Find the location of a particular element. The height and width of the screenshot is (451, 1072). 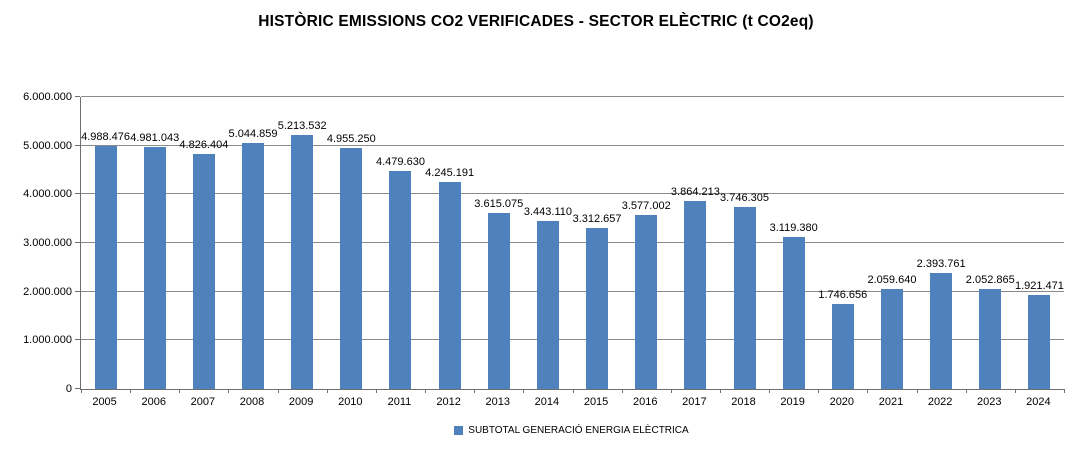

bar-data-label: 4.981.043 is located at coordinates (155, 138).